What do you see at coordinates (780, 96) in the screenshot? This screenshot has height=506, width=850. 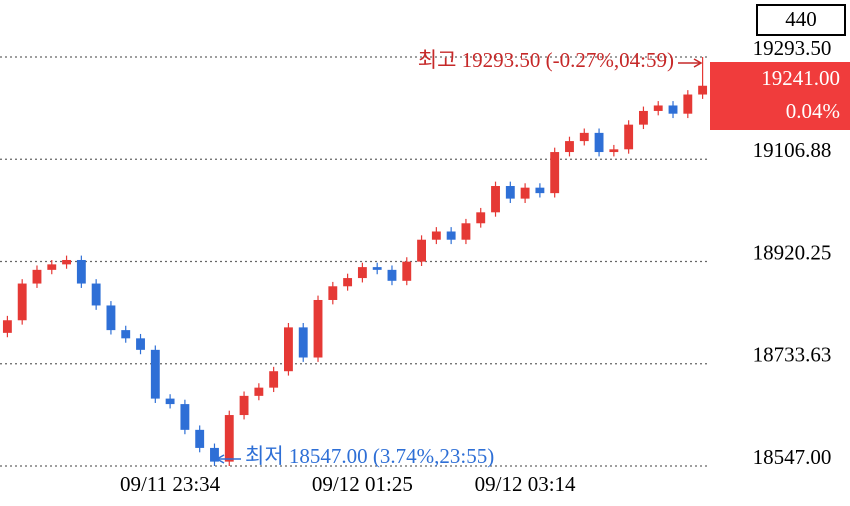 I see `price-box` at bounding box center [780, 96].